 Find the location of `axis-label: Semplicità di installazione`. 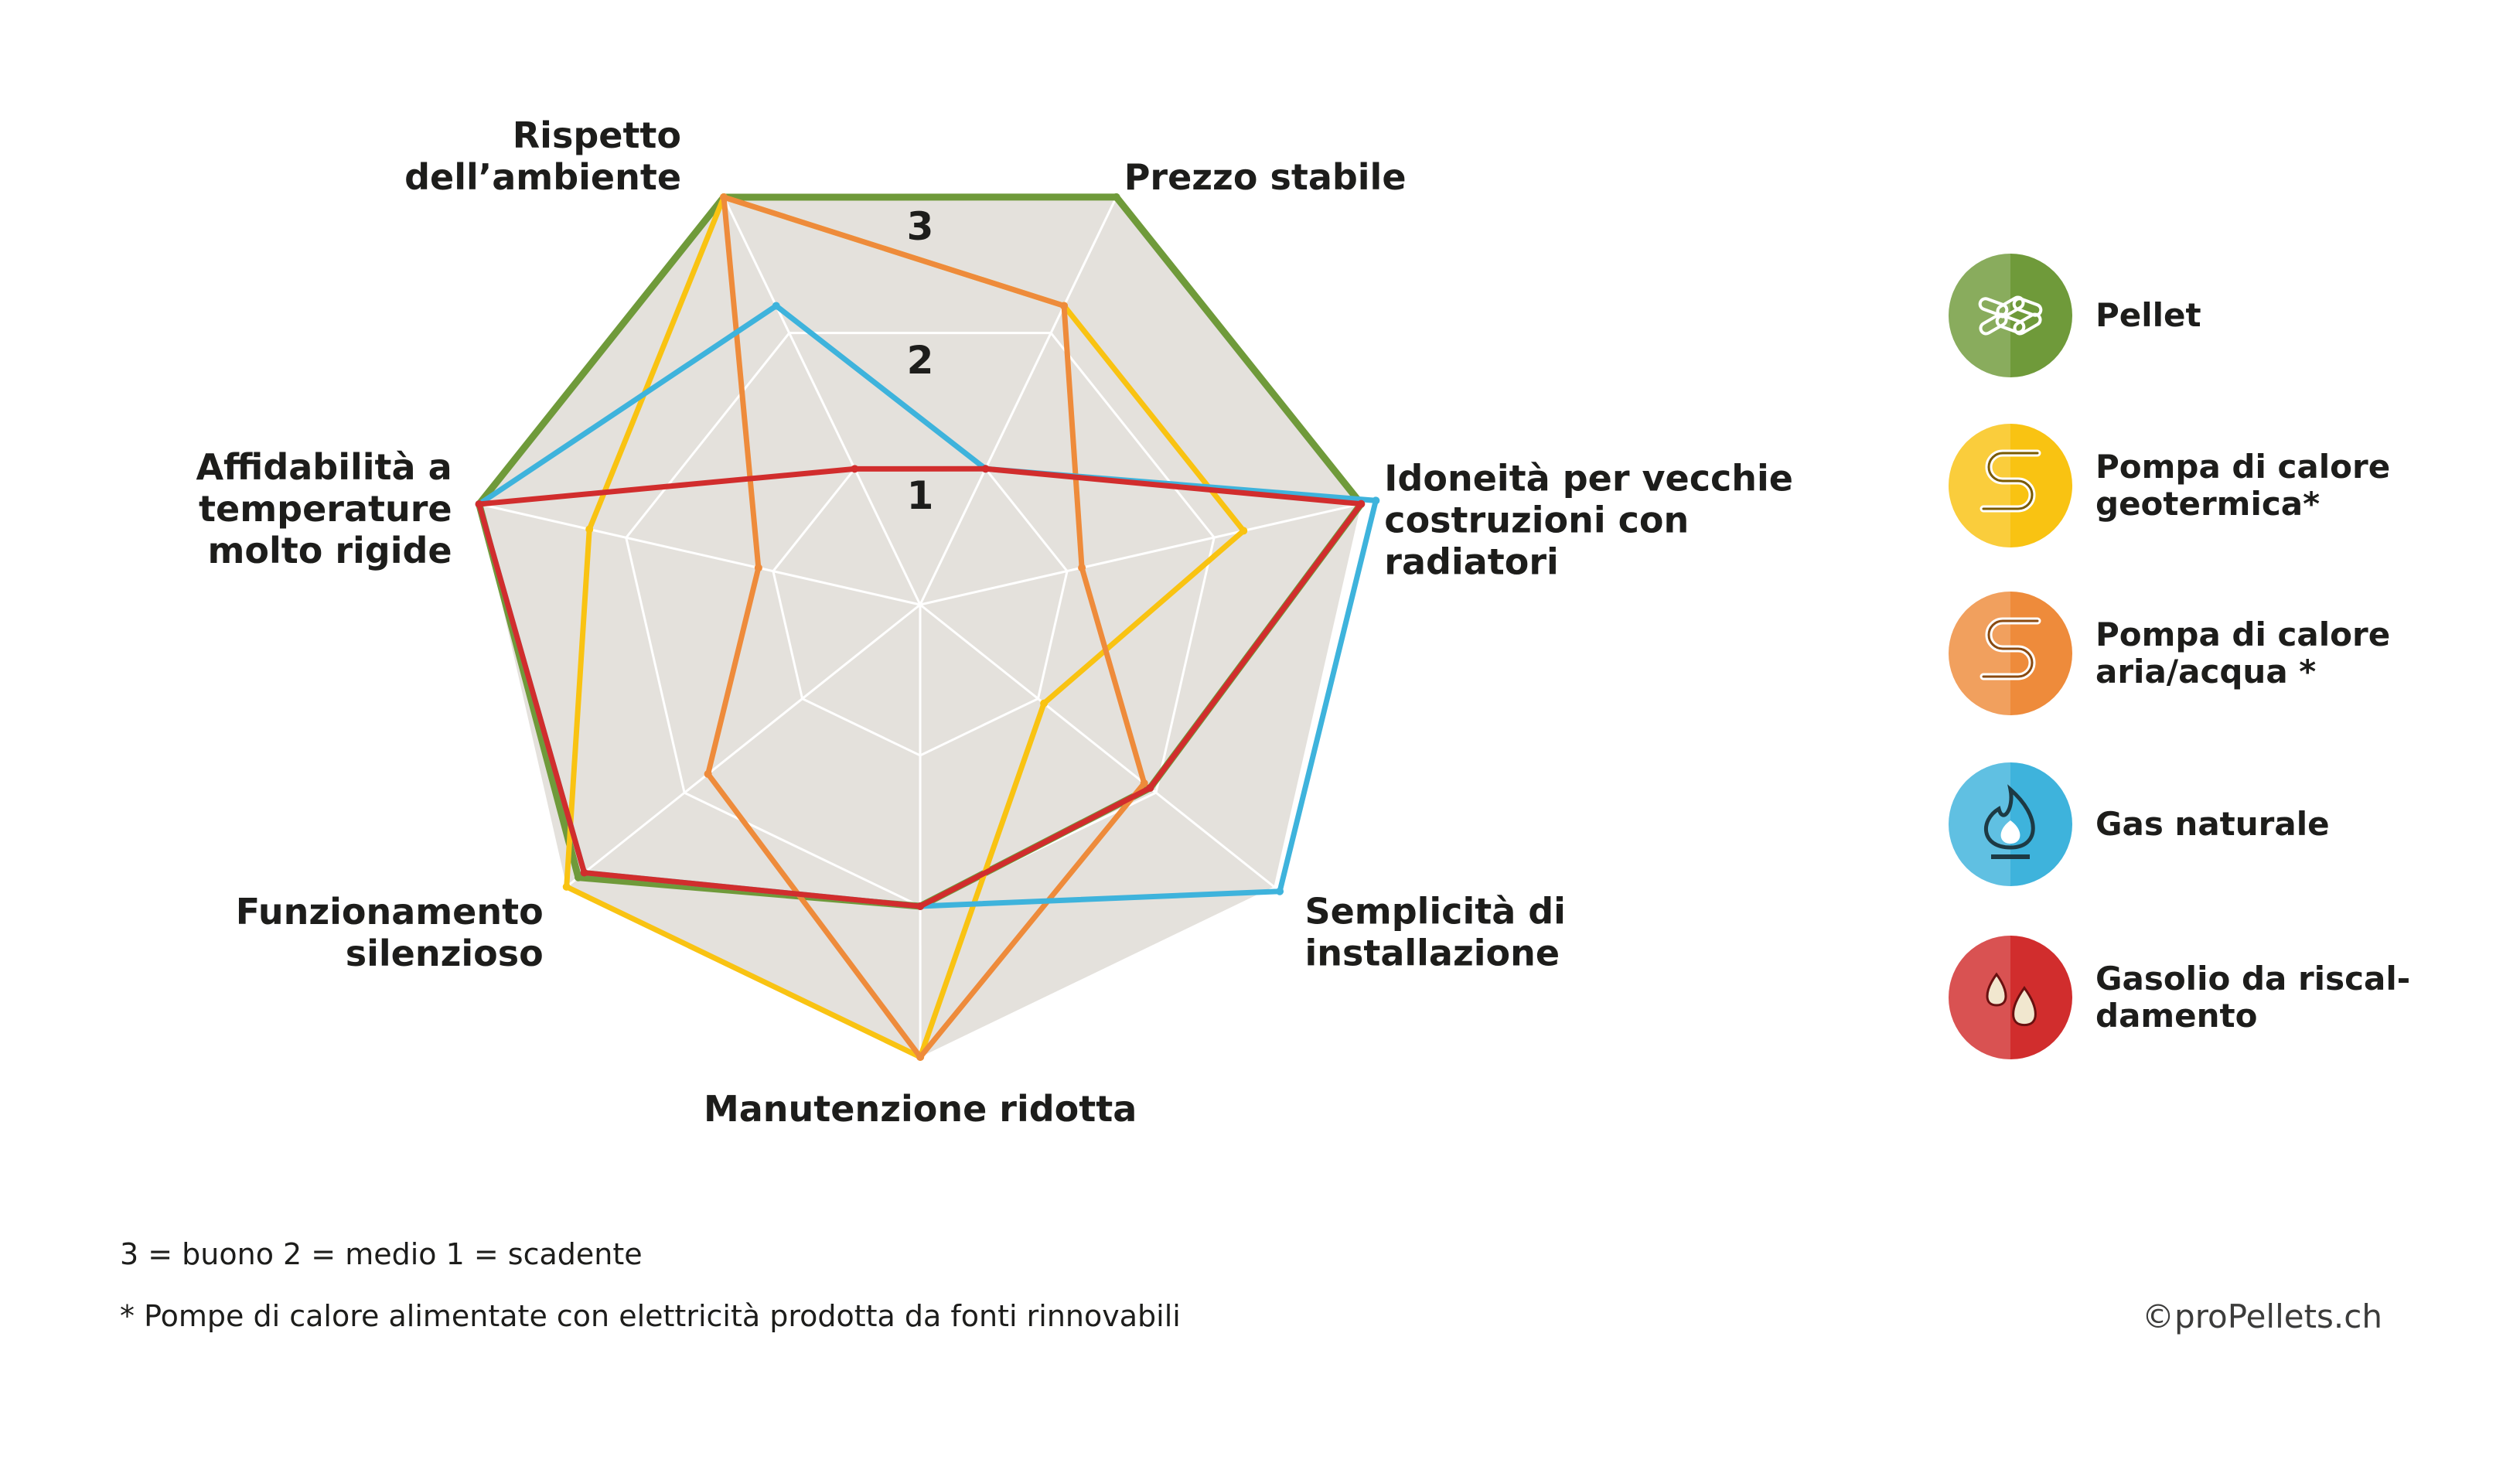

axis-label: Semplicità di installazione is located at coordinates (1435, 932).